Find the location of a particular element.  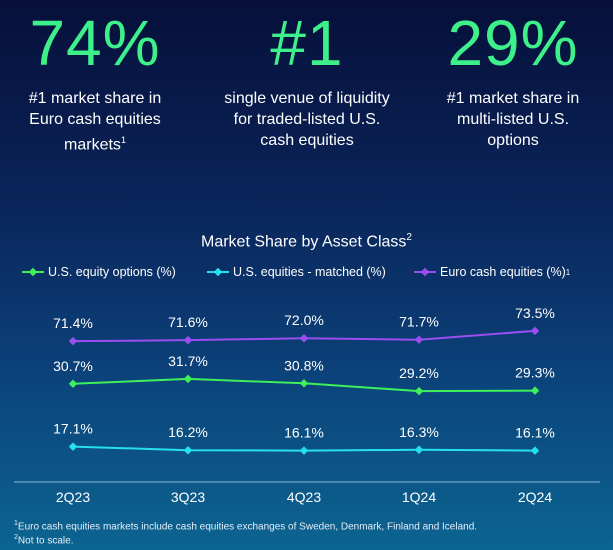

data-label-options: 30.8% is located at coordinates (304, 365).